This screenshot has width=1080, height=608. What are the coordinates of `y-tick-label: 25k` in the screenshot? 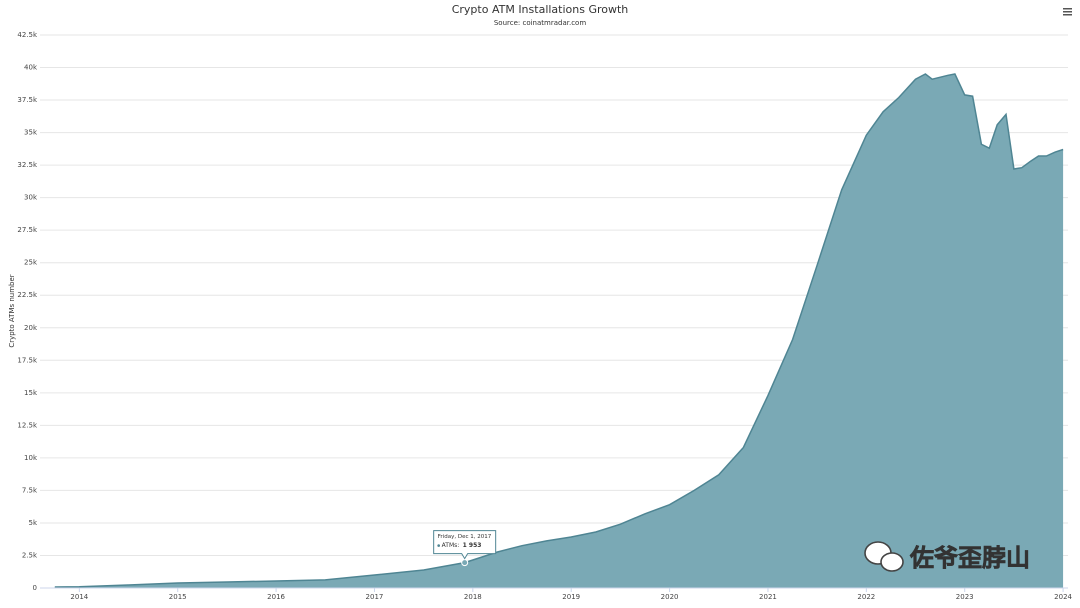 It's located at (31, 263).